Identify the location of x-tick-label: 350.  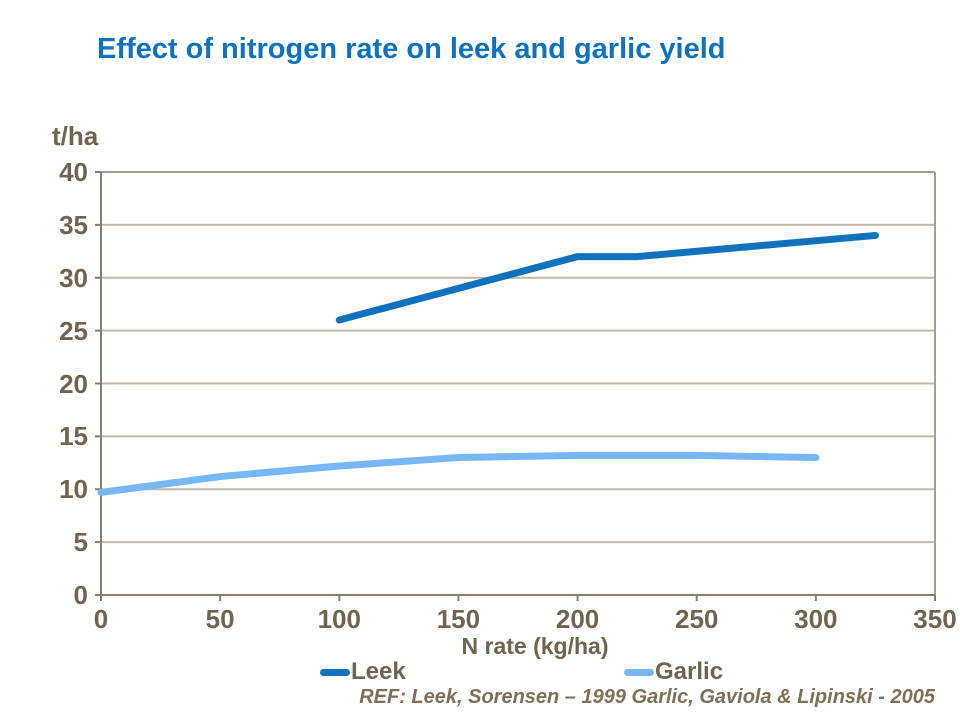
(935, 619).